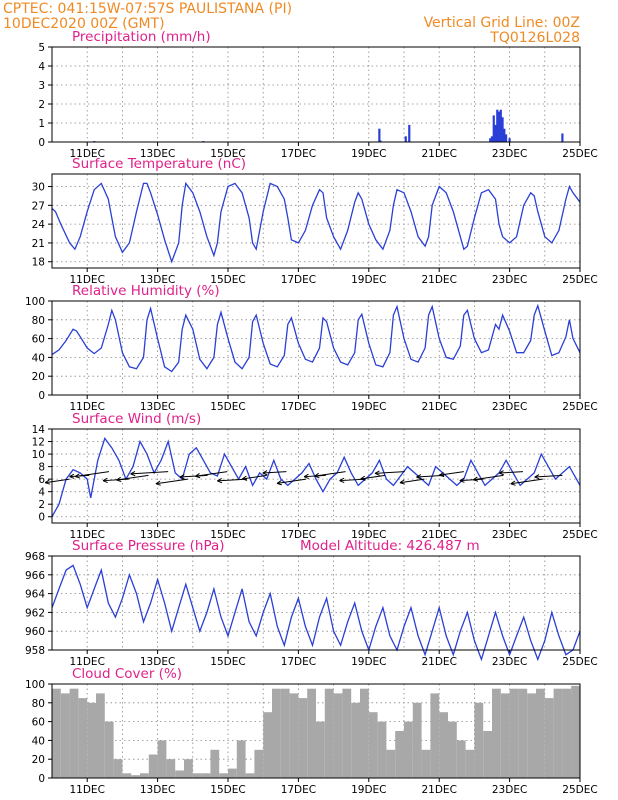 The image size is (618, 800). What do you see at coordinates (141, 37) in the screenshot?
I see `panel-title: Precipitation (mm/h)` at bounding box center [141, 37].